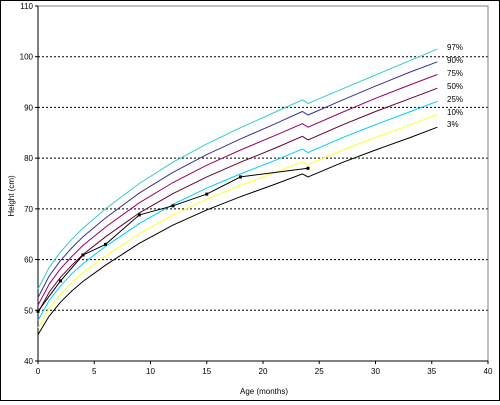  I want to click on percentile-labels: 97% 90% 75% 50% 25% 10% 3%, so click(455, 86).